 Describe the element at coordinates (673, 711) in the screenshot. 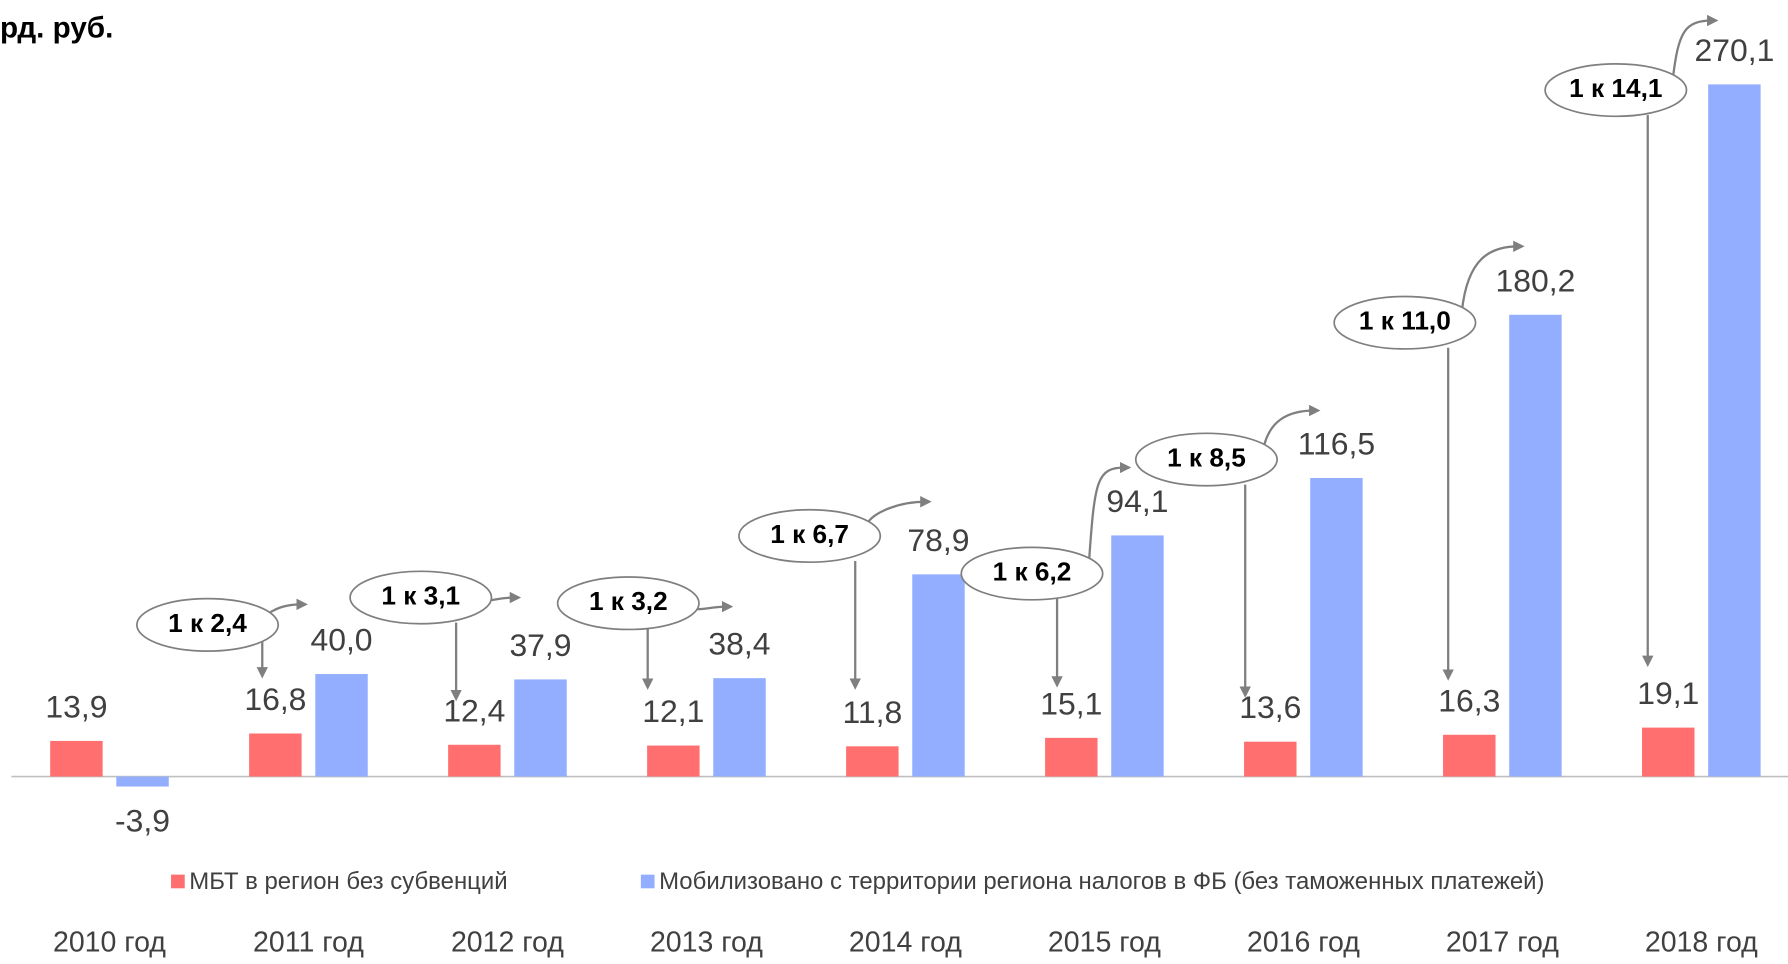

I see `data-label: 12,1` at that location.